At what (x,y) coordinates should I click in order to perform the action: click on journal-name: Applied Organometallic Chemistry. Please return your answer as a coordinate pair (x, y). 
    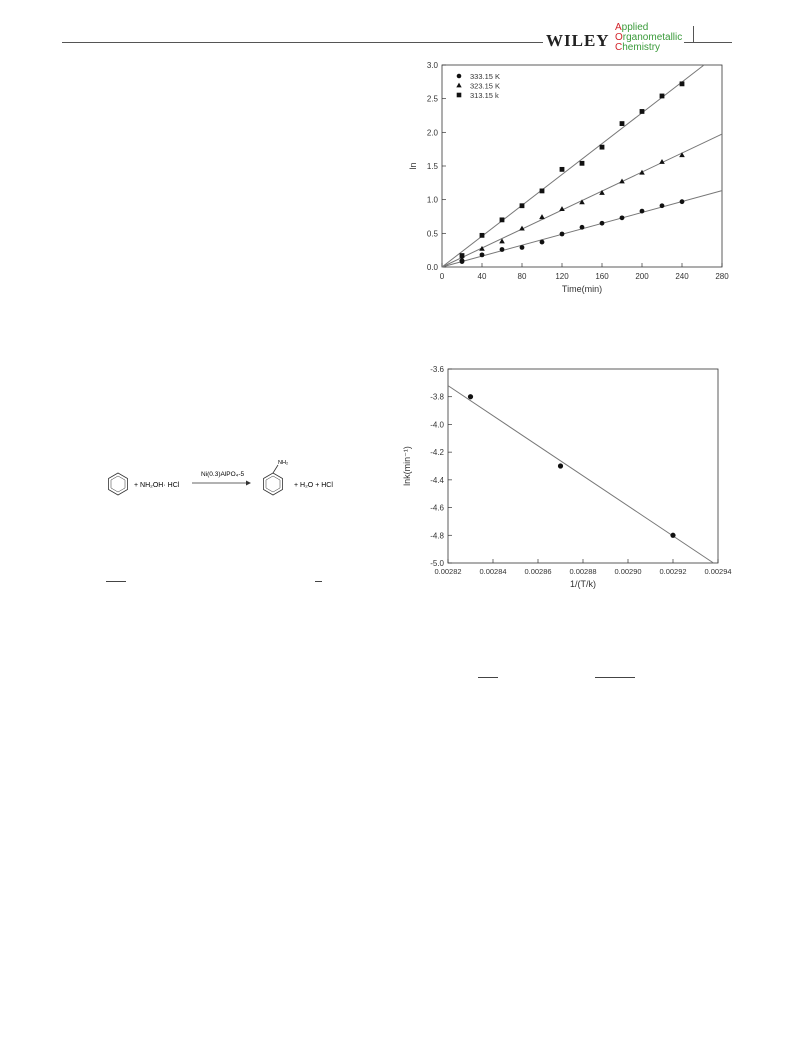
    Looking at the image, I should click on (649, 37).